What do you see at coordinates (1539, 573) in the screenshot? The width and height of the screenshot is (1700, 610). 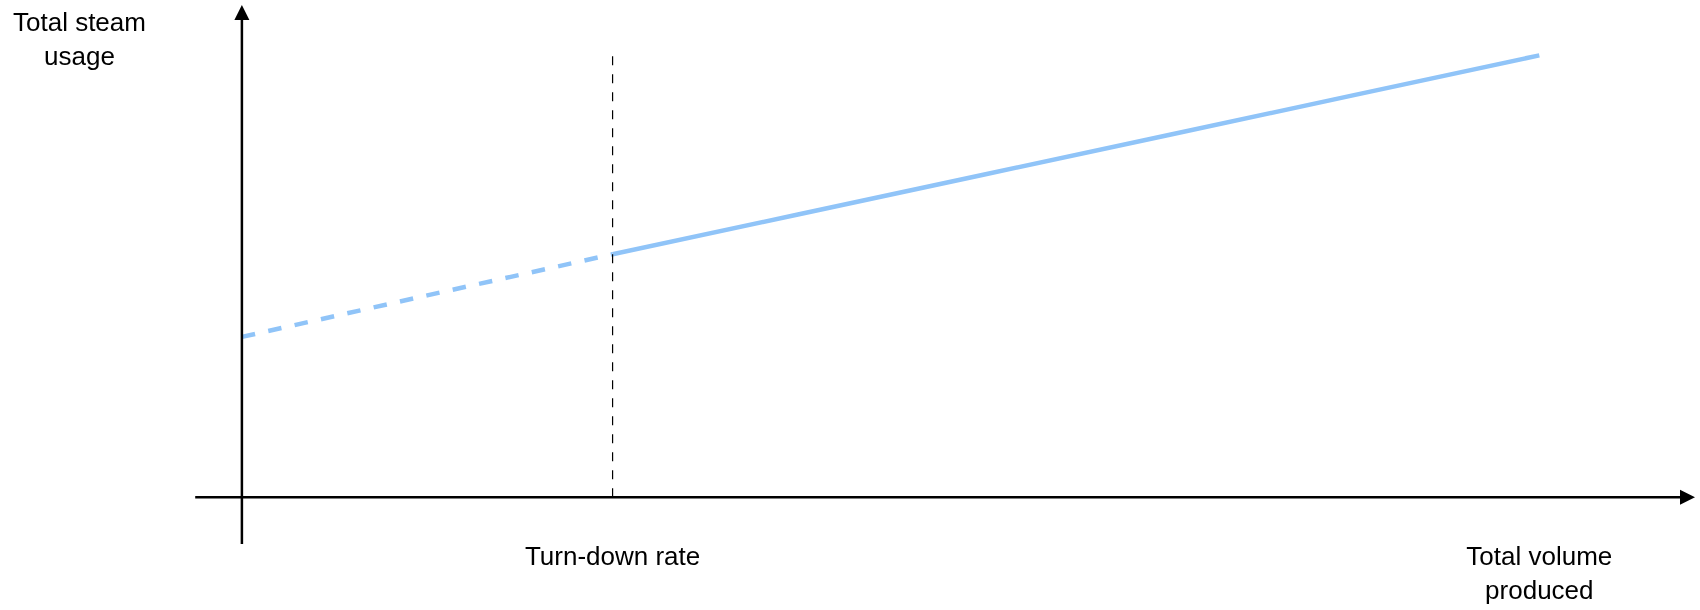 I see `x-tick-label: Total volume produced` at bounding box center [1539, 573].